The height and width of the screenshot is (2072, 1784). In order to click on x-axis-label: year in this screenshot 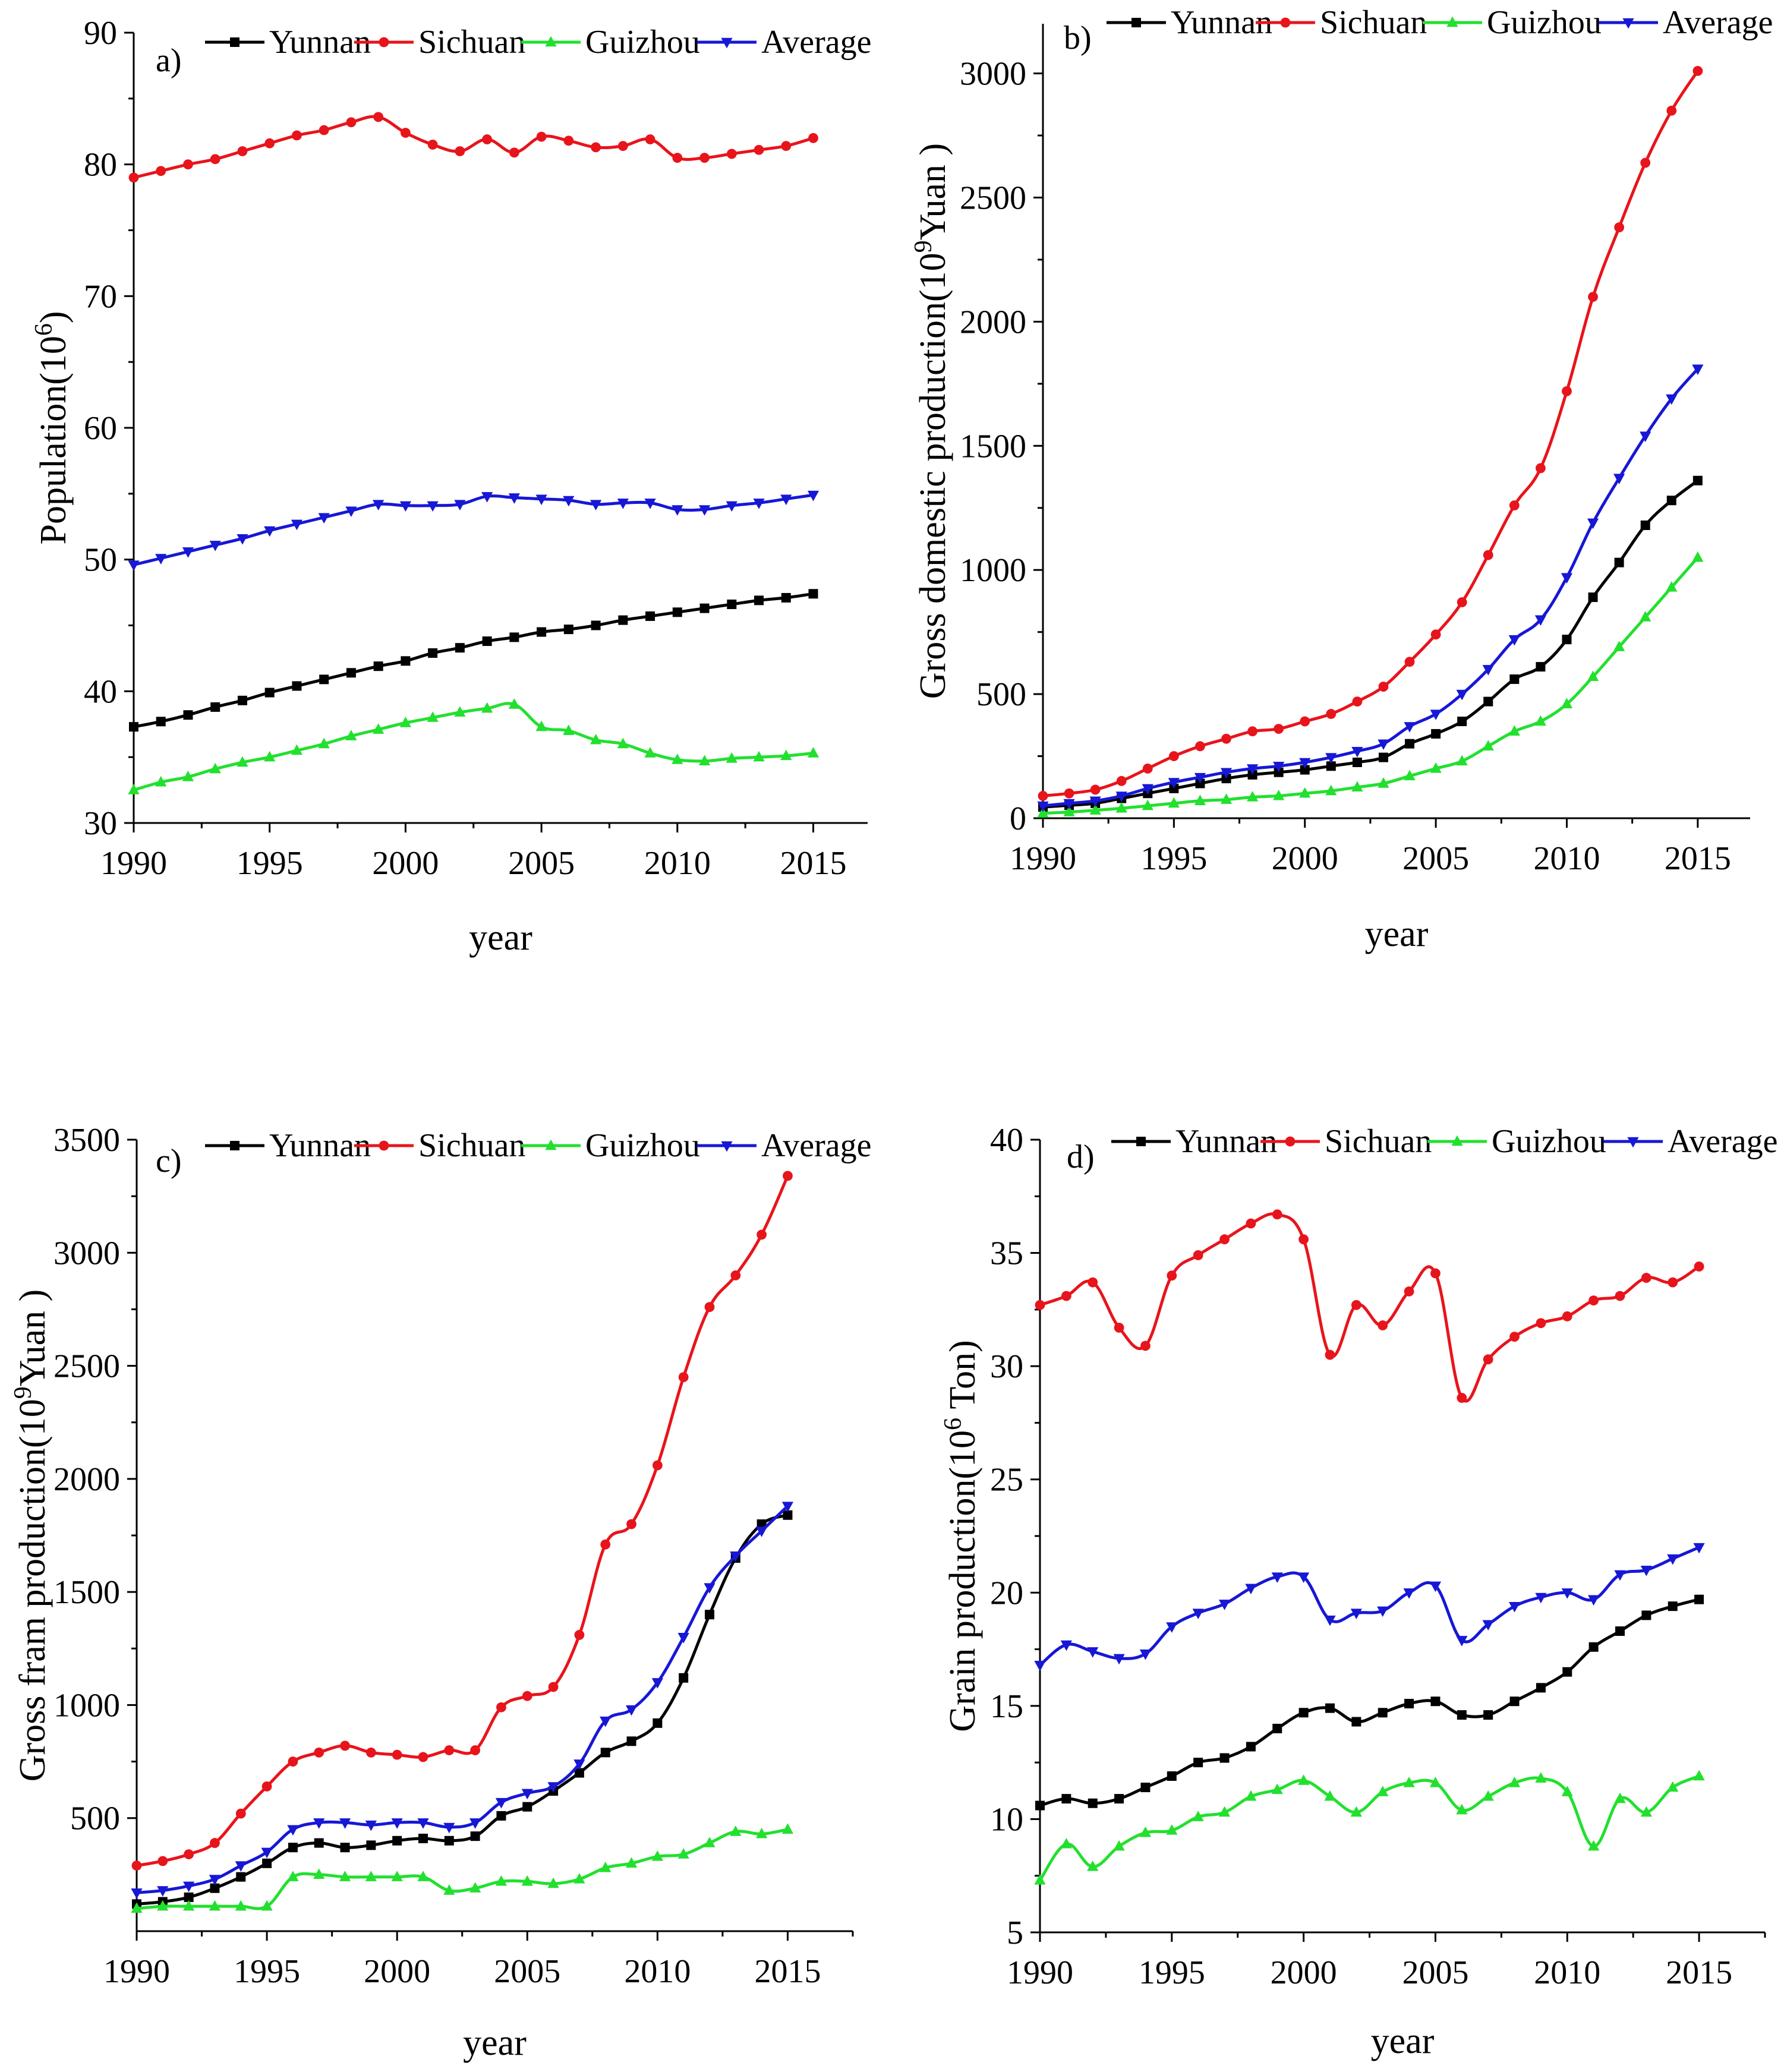, I will do `click(1403, 2041)`.